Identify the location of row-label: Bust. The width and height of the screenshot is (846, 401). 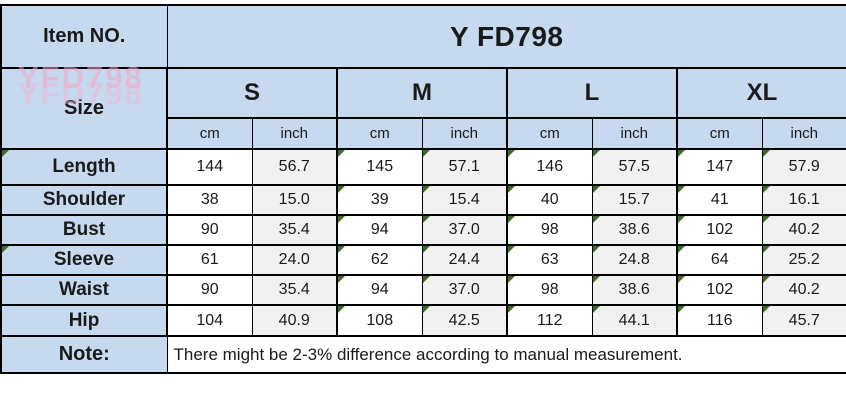
(84, 230).